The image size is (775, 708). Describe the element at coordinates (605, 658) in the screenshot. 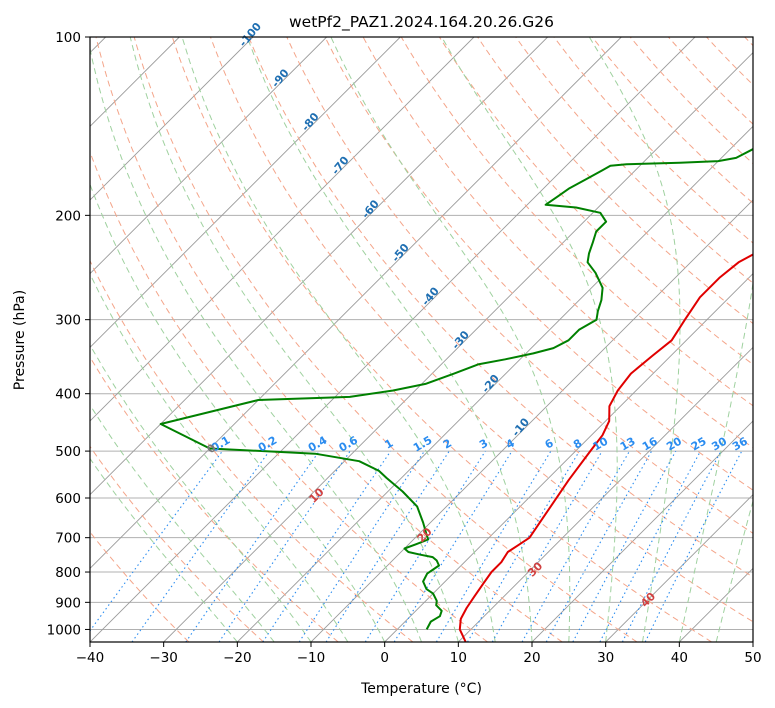

I see `x-tick-label: 30` at that location.